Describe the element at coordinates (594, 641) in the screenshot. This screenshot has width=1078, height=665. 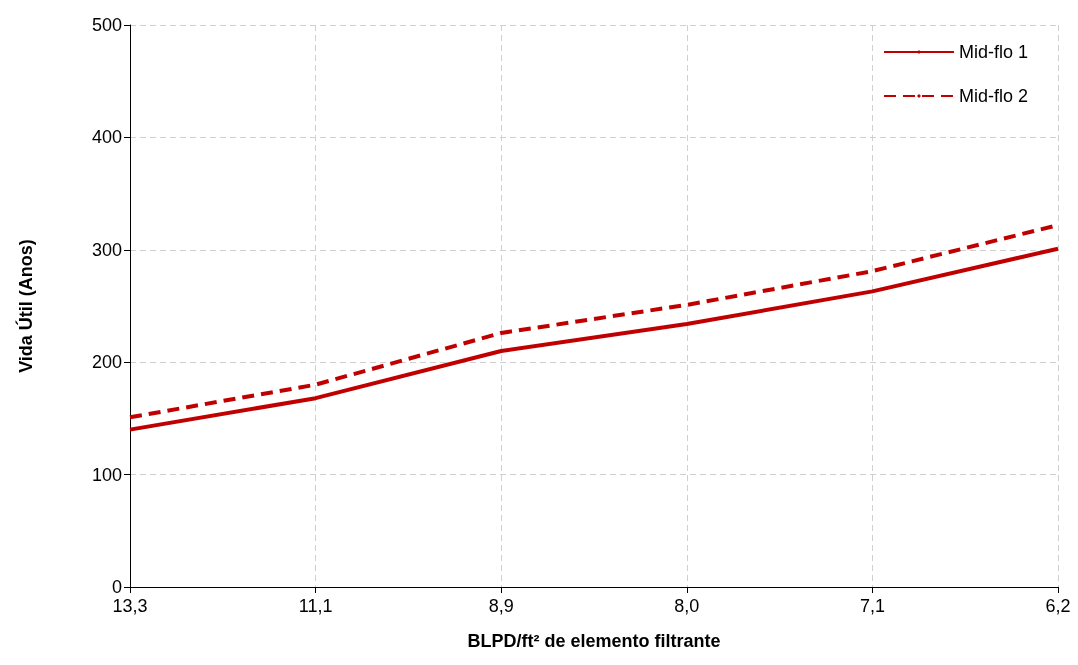
I see `x-axis-title: BLPD/ft² de elemento filtrante` at that location.